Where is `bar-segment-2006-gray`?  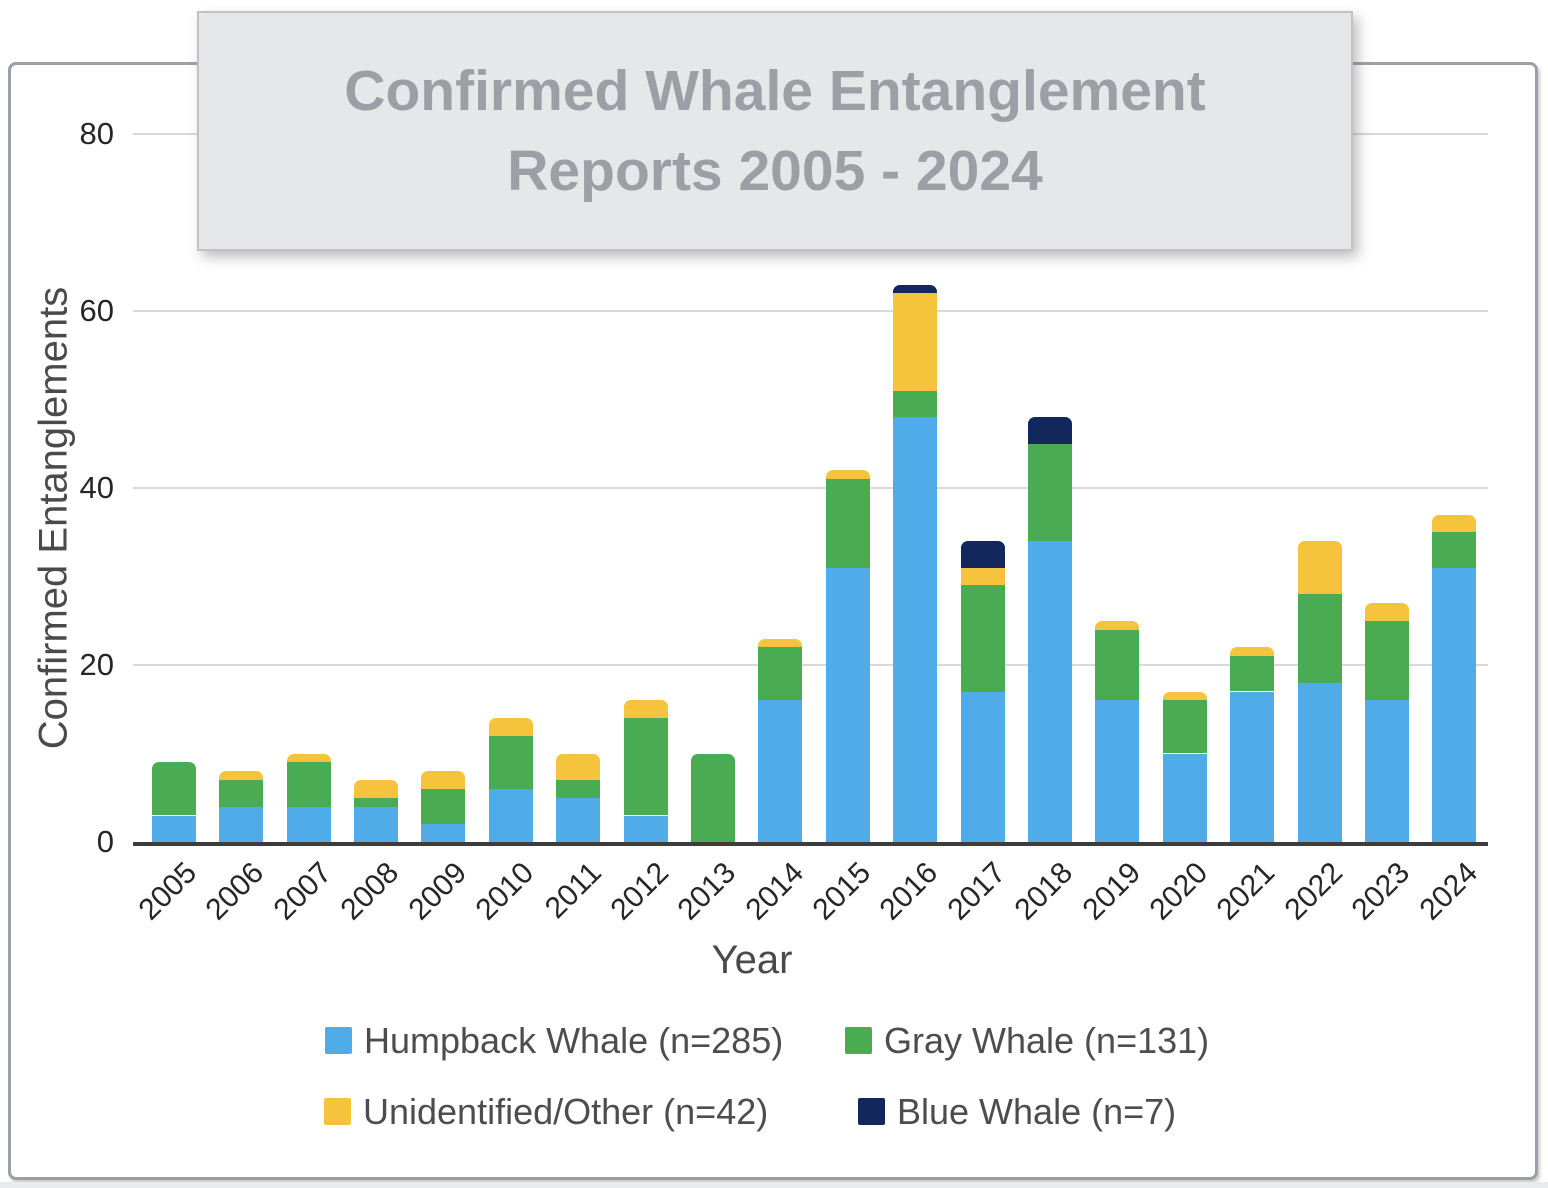
bar-segment-2006-gray is located at coordinates (241, 793).